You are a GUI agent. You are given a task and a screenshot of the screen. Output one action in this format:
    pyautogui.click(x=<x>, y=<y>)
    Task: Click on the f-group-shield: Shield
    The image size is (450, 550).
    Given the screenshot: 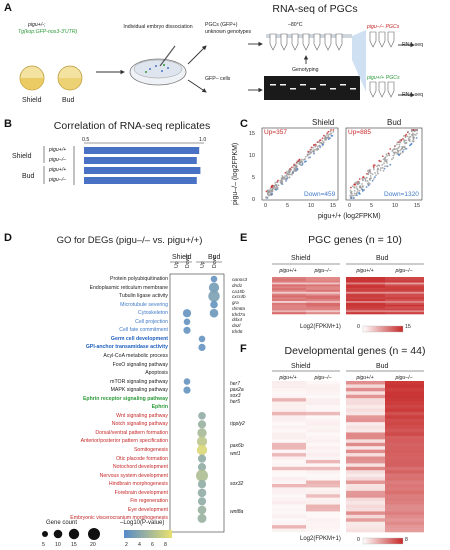 What is the action you would take?
    pyautogui.click(x=301, y=366)
    